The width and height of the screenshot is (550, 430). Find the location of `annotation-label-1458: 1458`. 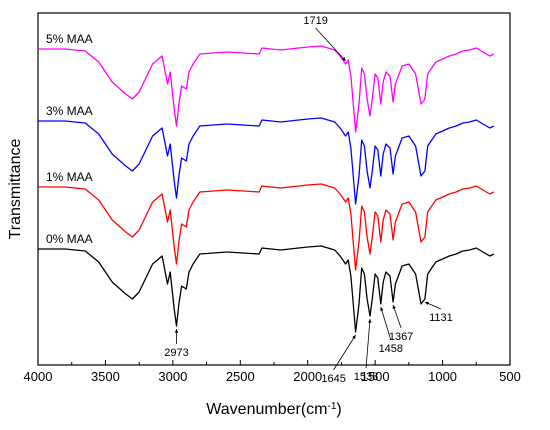

annotation-label-1458: 1458 is located at coordinates (391, 349).